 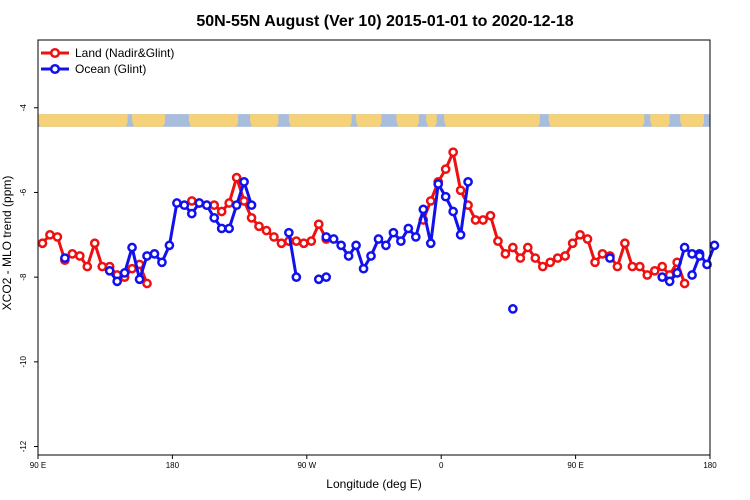 What do you see at coordinates (23, 277) in the screenshot?
I see `y-tick-label: -8` at bounding box center [23, 277].